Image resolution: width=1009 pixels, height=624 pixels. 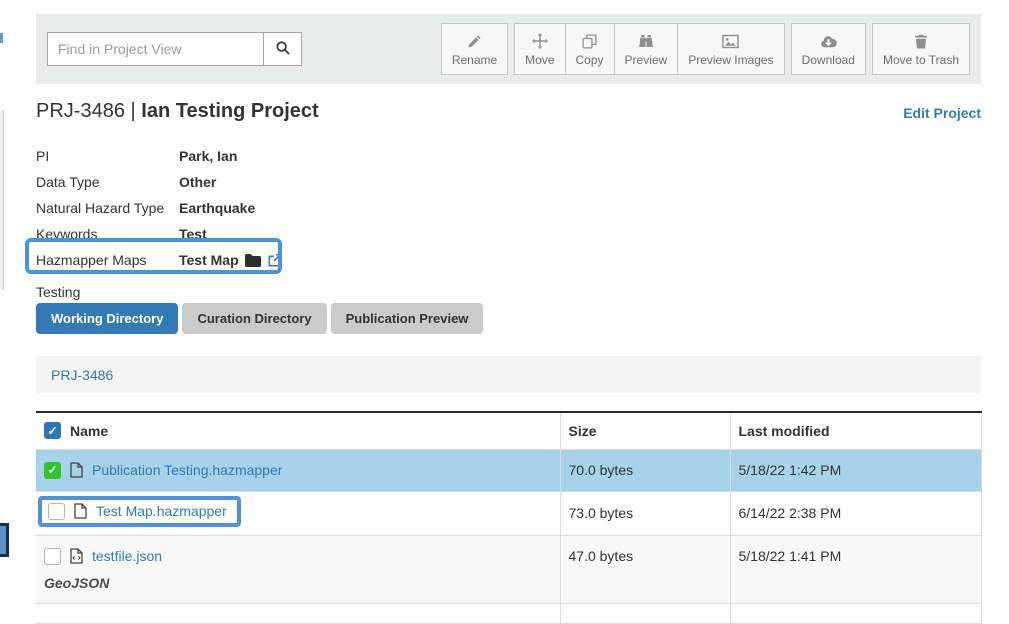 I want to click on meta-value: Test Map, so click(x=230, y=260).